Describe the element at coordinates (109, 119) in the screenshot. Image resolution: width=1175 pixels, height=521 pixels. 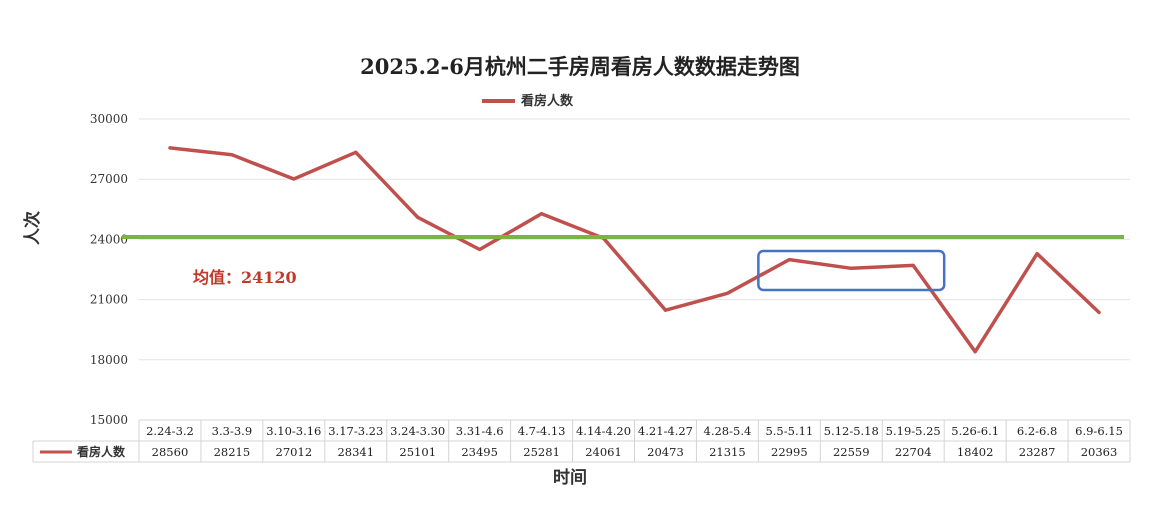
I see `y-tick-label: 30000` at that location.